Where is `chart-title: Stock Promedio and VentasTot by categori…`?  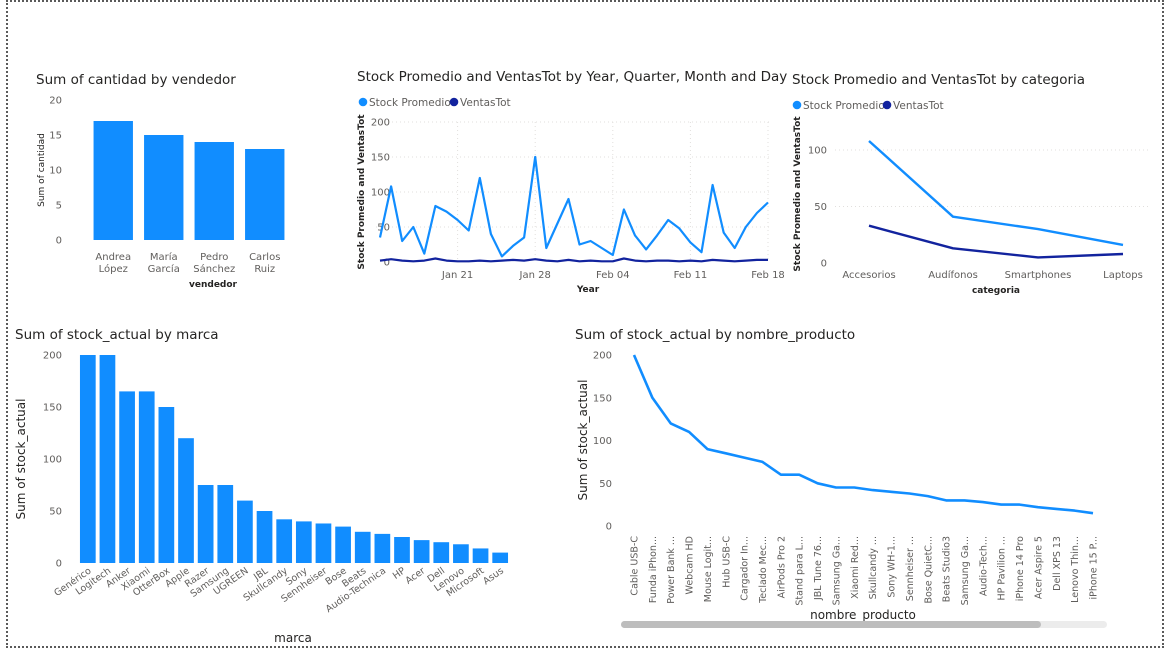
chart-title: Stock Promedio and VentasTot by categori… is located at coordinates (938, 80).